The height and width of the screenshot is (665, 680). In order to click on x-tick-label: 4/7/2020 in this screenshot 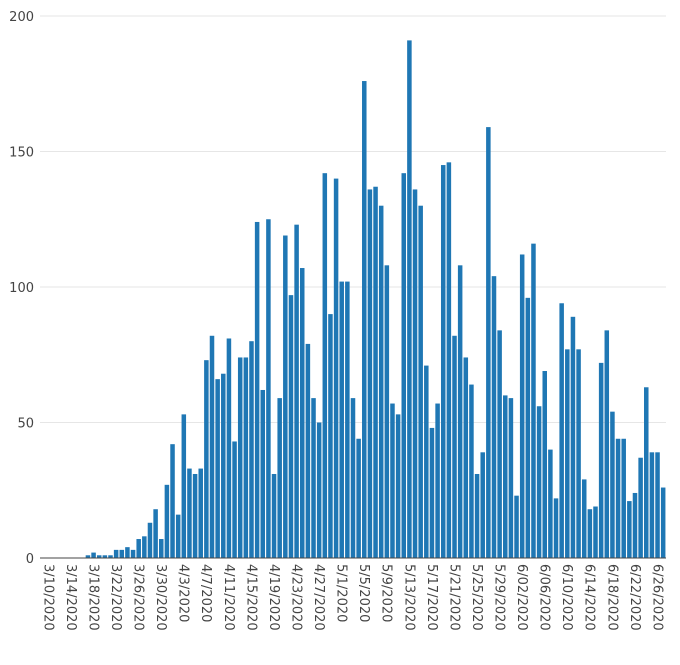, I will do `click(205, 593)`.